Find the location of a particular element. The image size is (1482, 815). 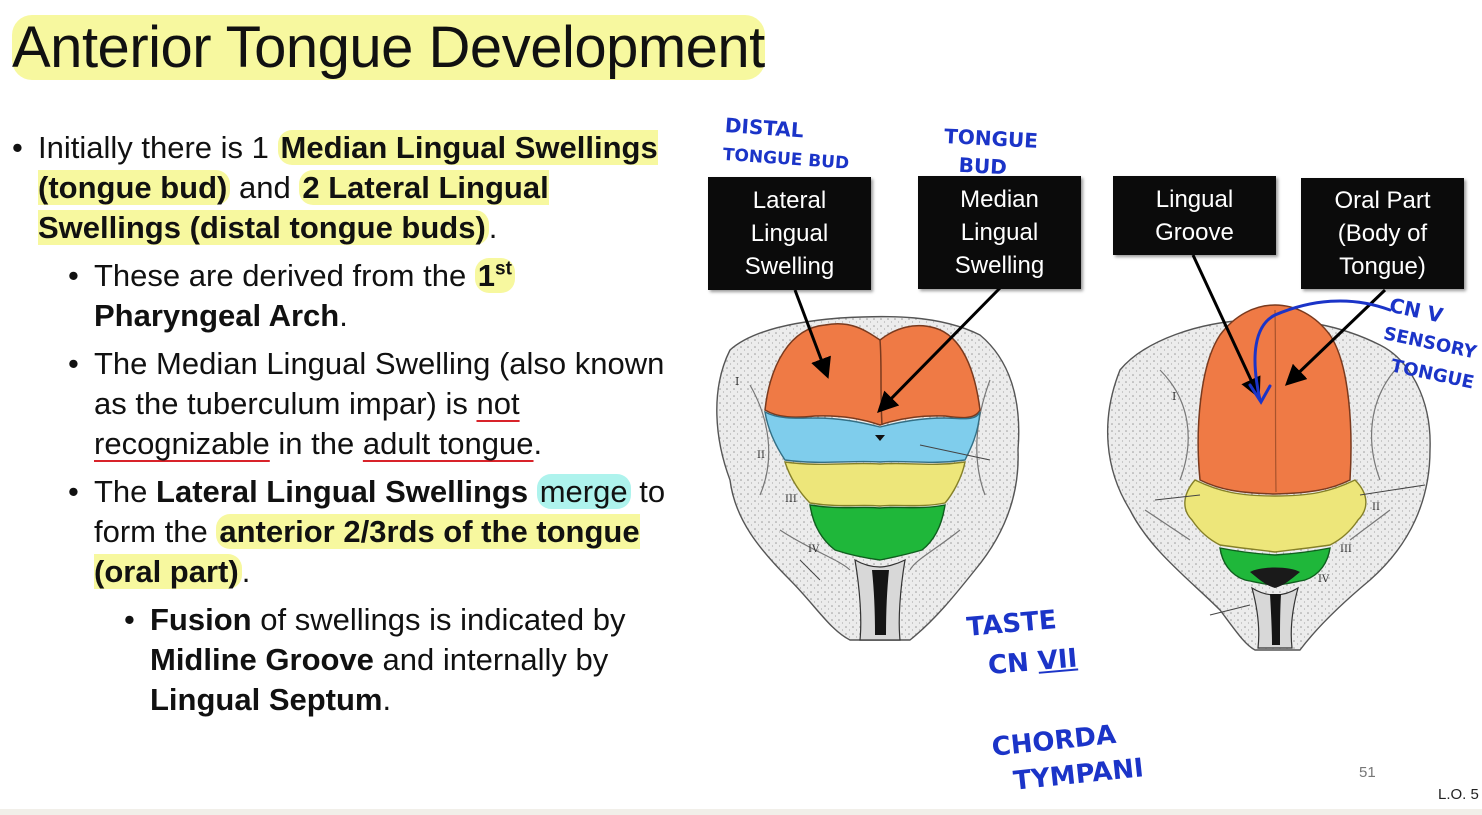

bottom-divider is located at coordinates (741, 812).